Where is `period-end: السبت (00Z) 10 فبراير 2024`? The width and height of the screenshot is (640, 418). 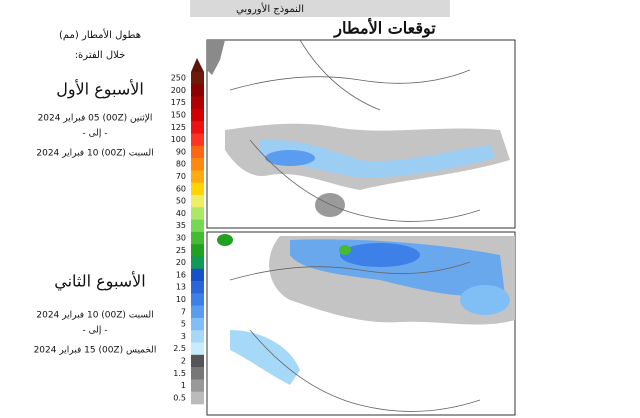 period-end: السبت (00Z) 10 فبراير 2024 is located at coordinates (94, 154).